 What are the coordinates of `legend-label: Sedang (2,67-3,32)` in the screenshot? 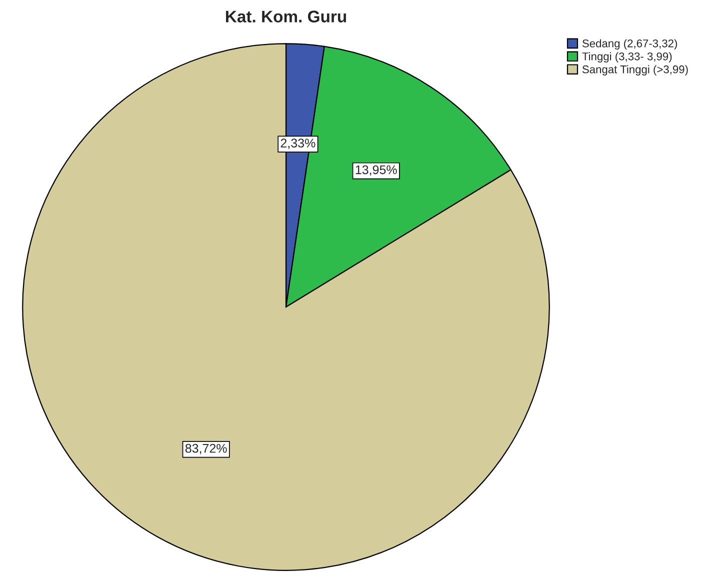 It's located at (629, 44).